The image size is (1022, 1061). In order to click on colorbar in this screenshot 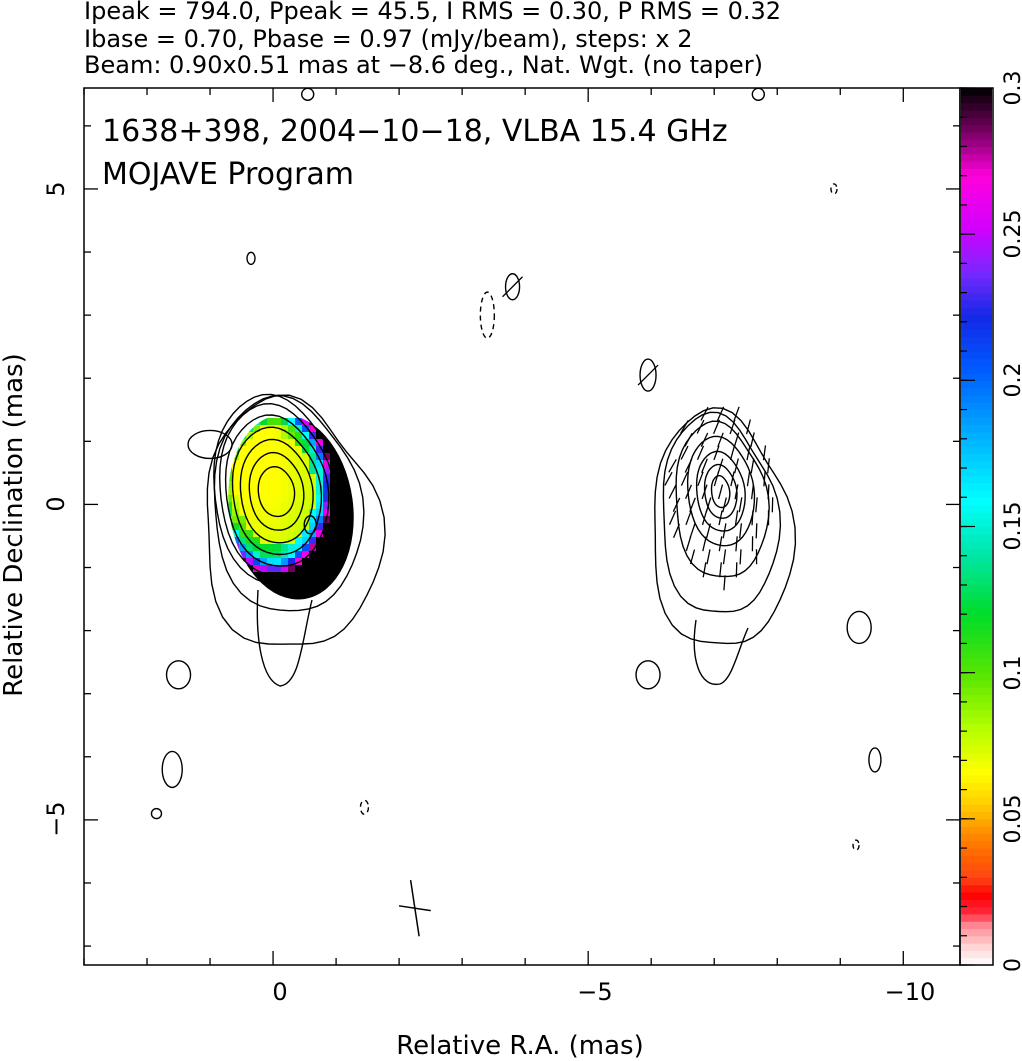, I will do `click(976, 527)`.